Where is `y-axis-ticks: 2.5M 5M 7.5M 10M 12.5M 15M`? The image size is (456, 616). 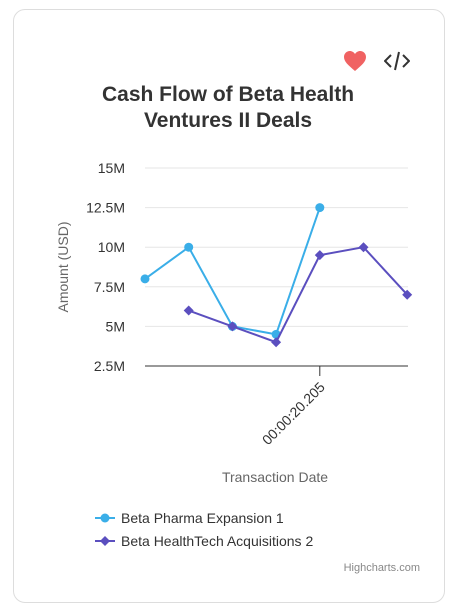
y-axis-ticks: 2.5M 5M 7.5M 10M 12.5M 15M is located at coordinates (105, 267).